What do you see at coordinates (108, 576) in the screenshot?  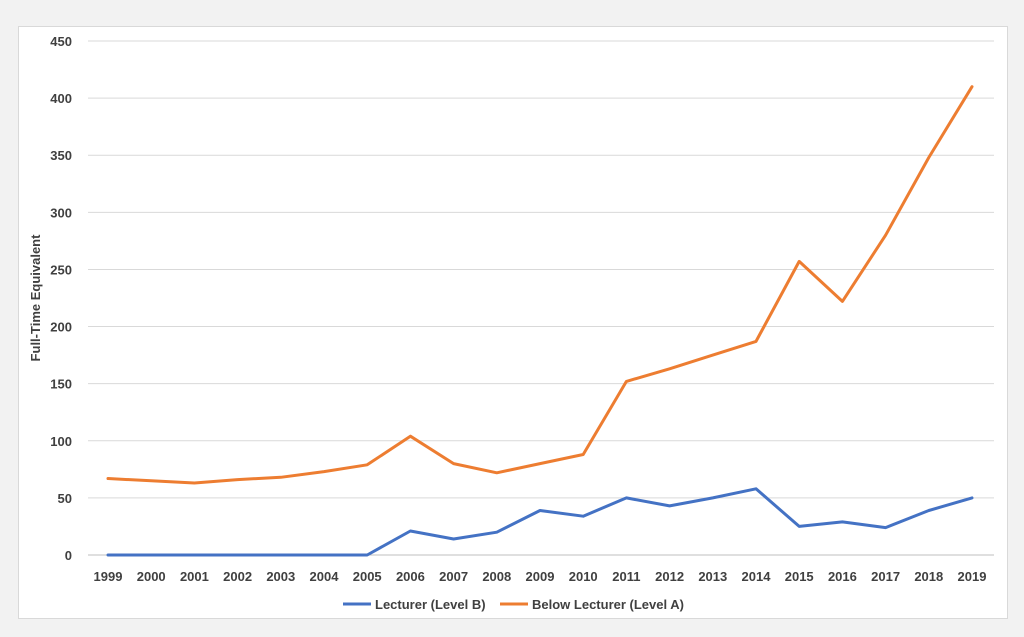 I see `x-tick-label: 1999` at bounding box center [108, 576].